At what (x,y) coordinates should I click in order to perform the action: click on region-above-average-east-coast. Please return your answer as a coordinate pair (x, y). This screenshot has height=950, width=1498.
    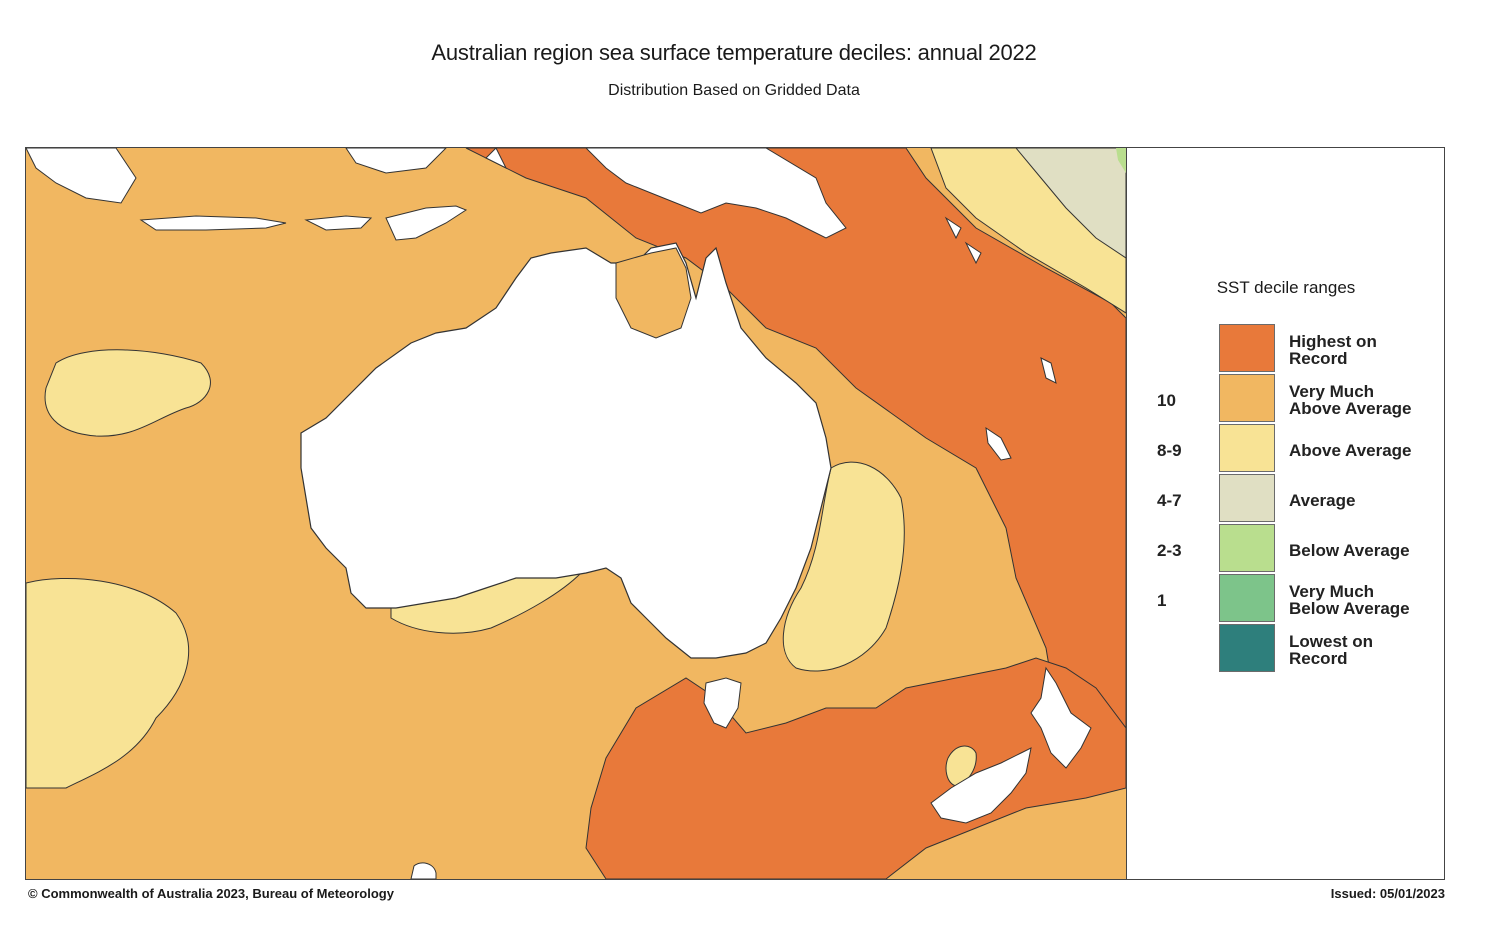
    Looking at the image, I should click on (843, 566).